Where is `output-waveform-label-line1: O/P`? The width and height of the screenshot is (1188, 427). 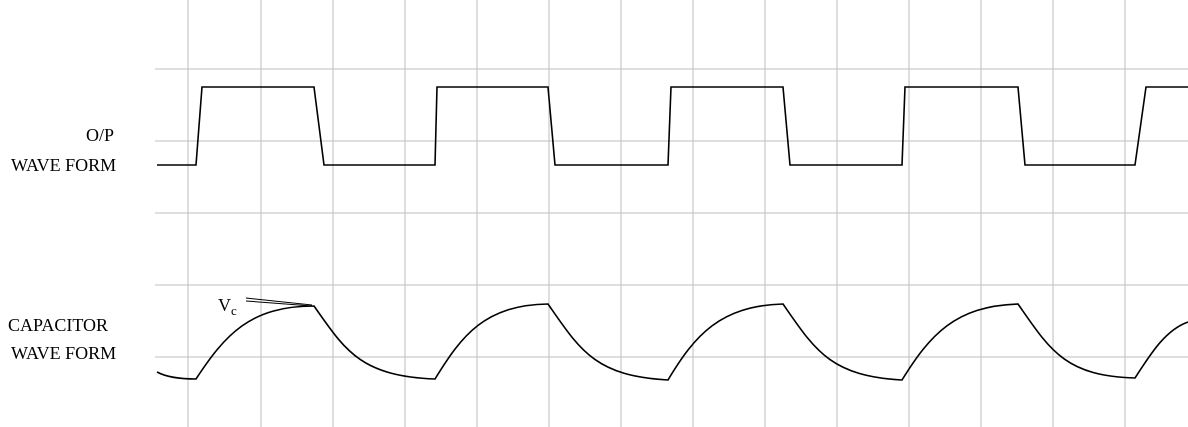 output-waveform-label-line1: O/P is located at coordinates (100, 135).